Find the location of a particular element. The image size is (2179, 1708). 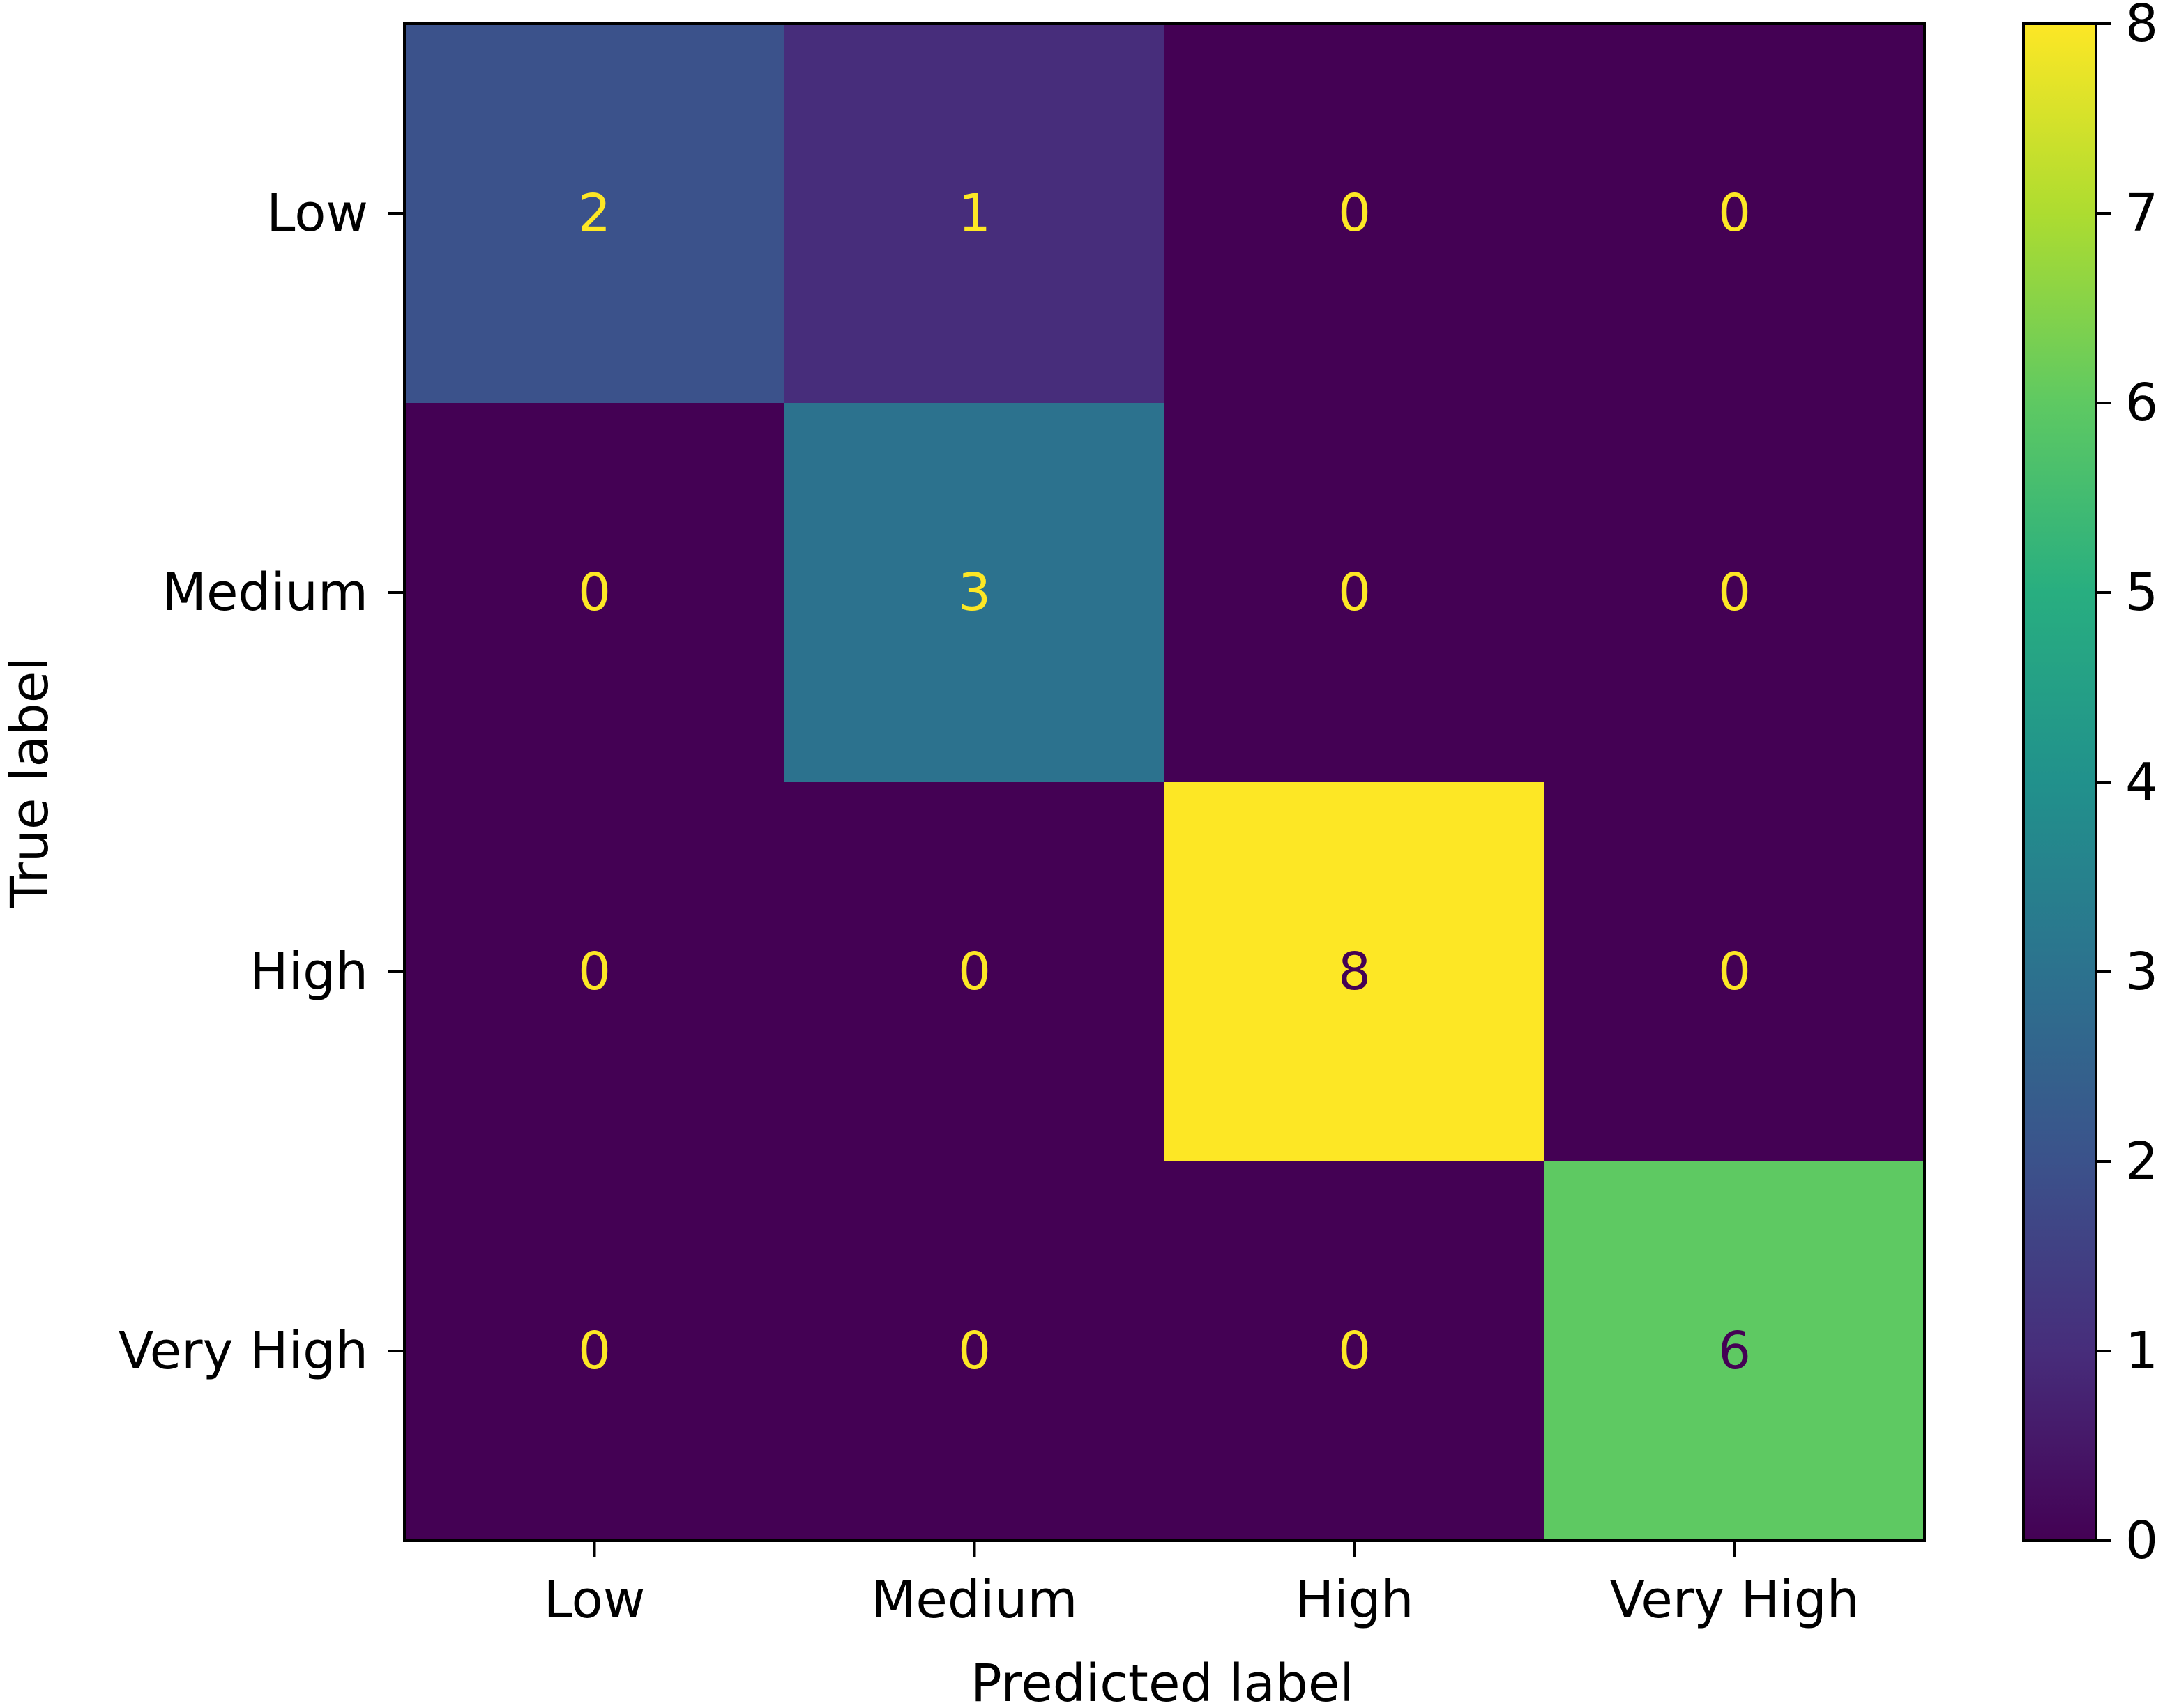

colorbar-tick-label: 8 is located at coordinates (2141, 27).